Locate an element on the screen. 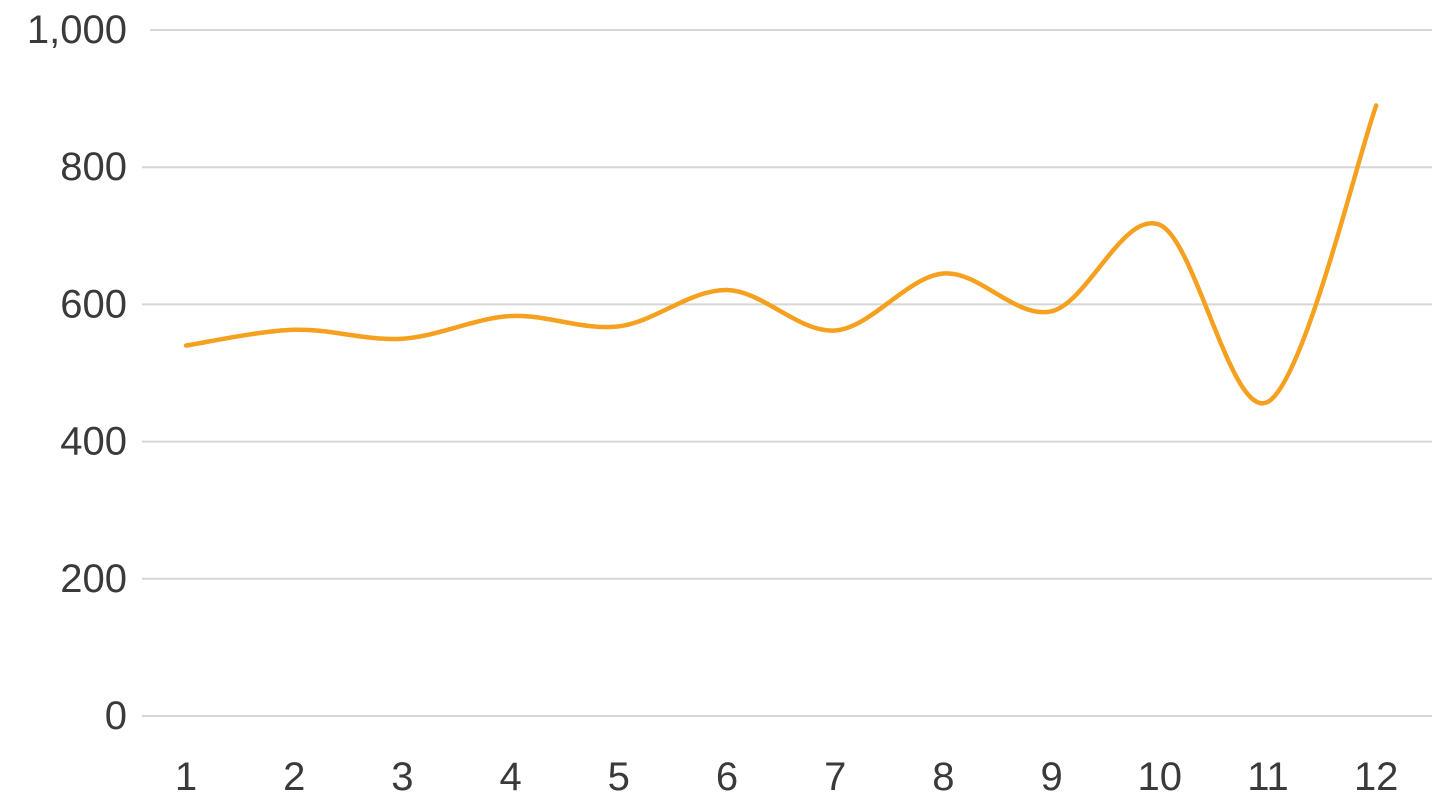 The width and height of the screenshot is (1432, 804). x-tick-label: 4 is located at coordinates (510, 777).